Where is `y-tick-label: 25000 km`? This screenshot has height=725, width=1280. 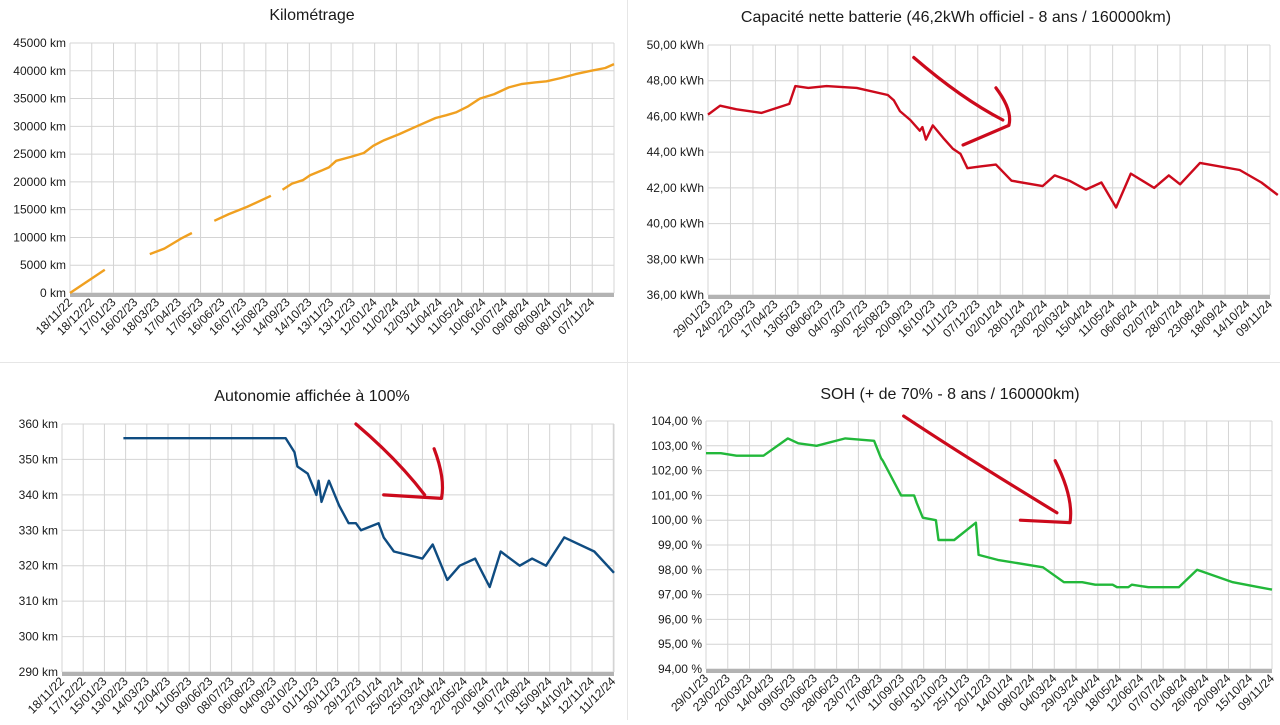 y-tick-label: 25000 km is located at coordinates (39, 154).